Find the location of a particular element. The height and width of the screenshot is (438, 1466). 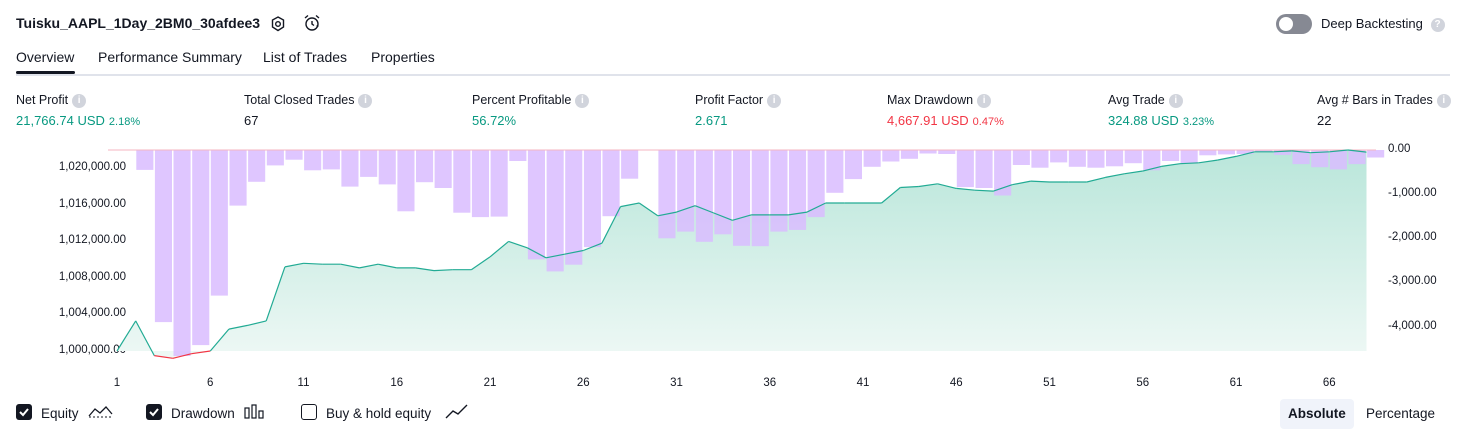

x-axis-tick: 51 is located at coordinates (1049, 383).